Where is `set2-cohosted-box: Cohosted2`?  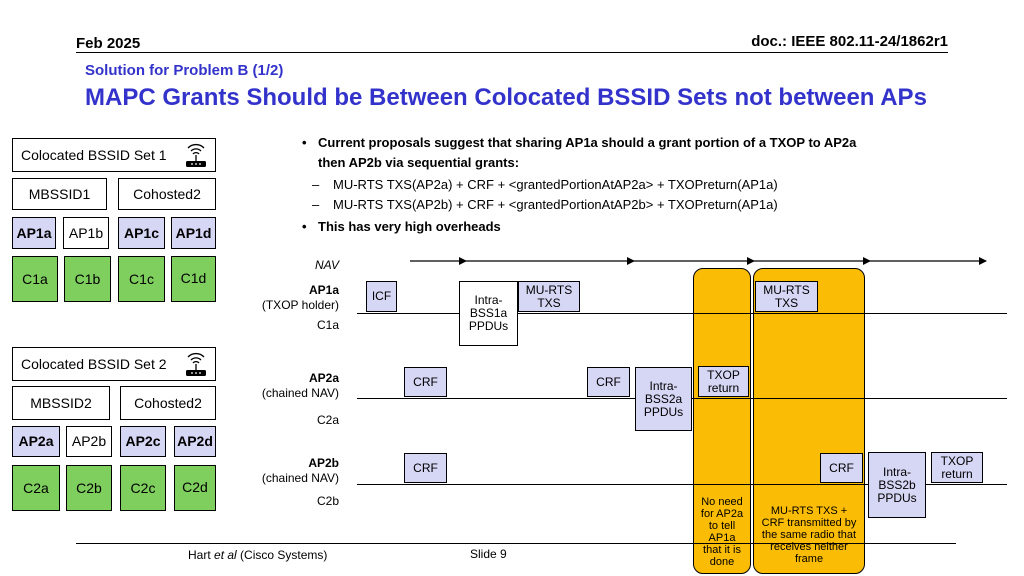 set2-cohosted-box: Cohosted2 is located at coordinates (168, 403).